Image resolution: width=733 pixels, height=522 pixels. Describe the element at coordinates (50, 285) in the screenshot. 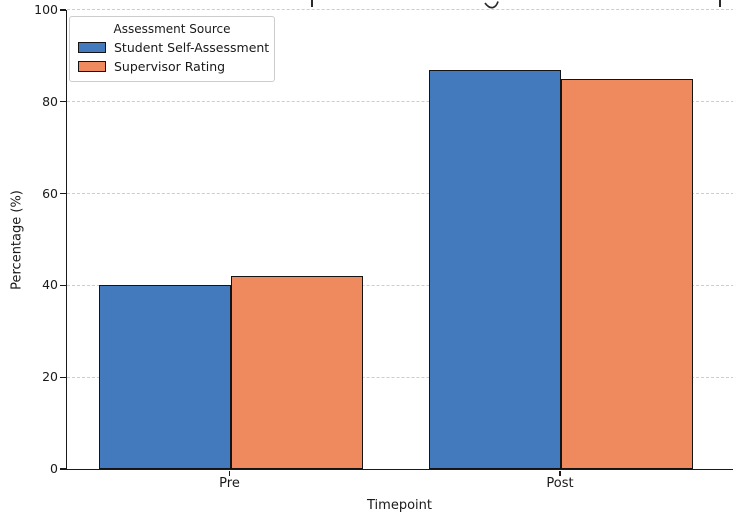

I see `y-tick-label: 40` at that location.